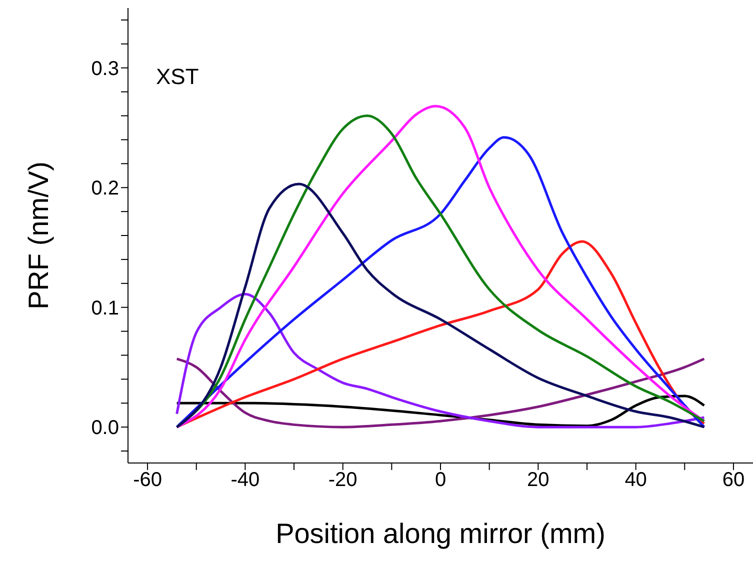  What do you see at coordinates (635, 480) in the screenshot?
I see `x-tick-label: 40` at bounding box center [635, 480].